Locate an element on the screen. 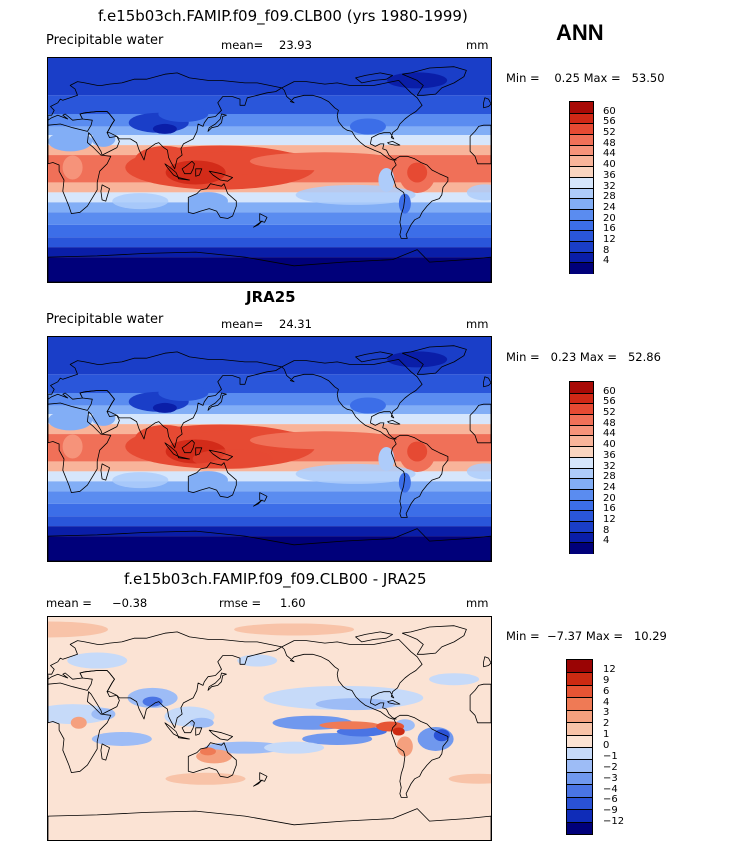  colorbar-tick-label: 56 is located at coordinates (609, 122).